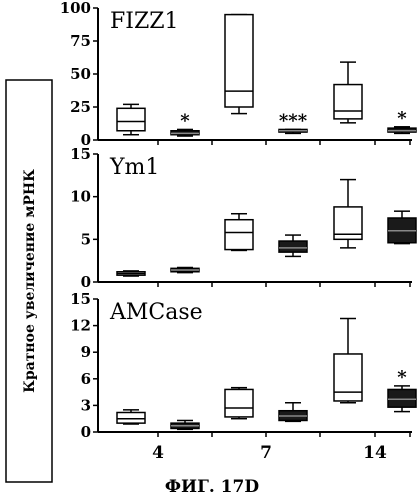  I want to click on y-tick-label: 5, so click(86, 239).